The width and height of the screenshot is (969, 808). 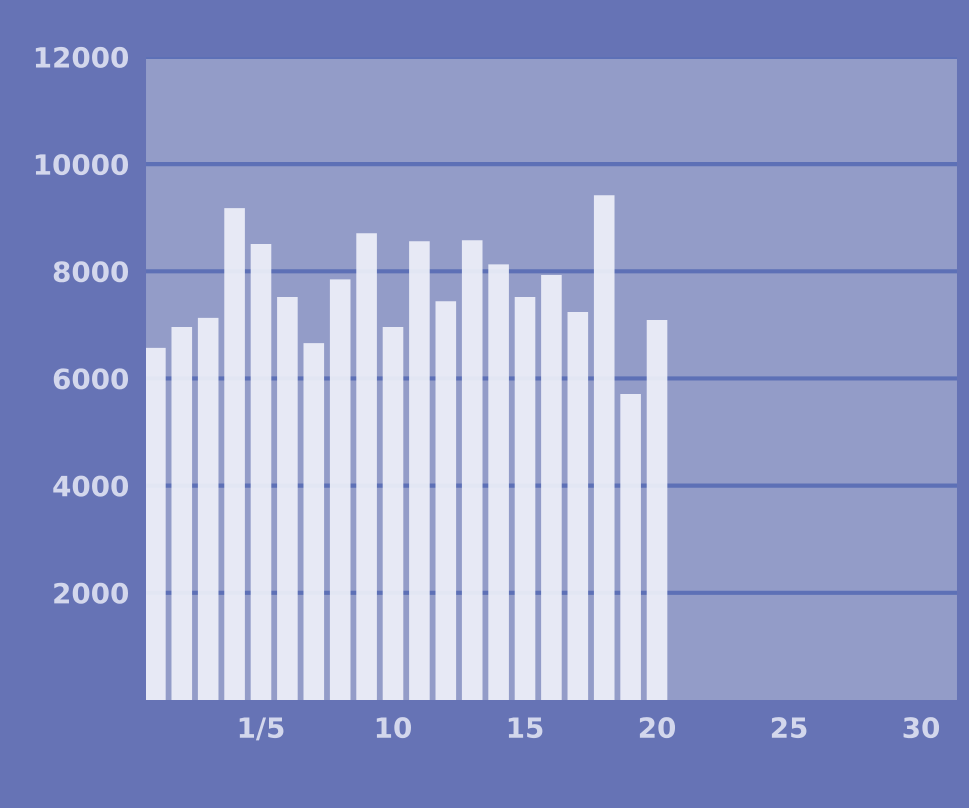 I want to click on y-tick-label: 4000, so click(x=90, y=486).